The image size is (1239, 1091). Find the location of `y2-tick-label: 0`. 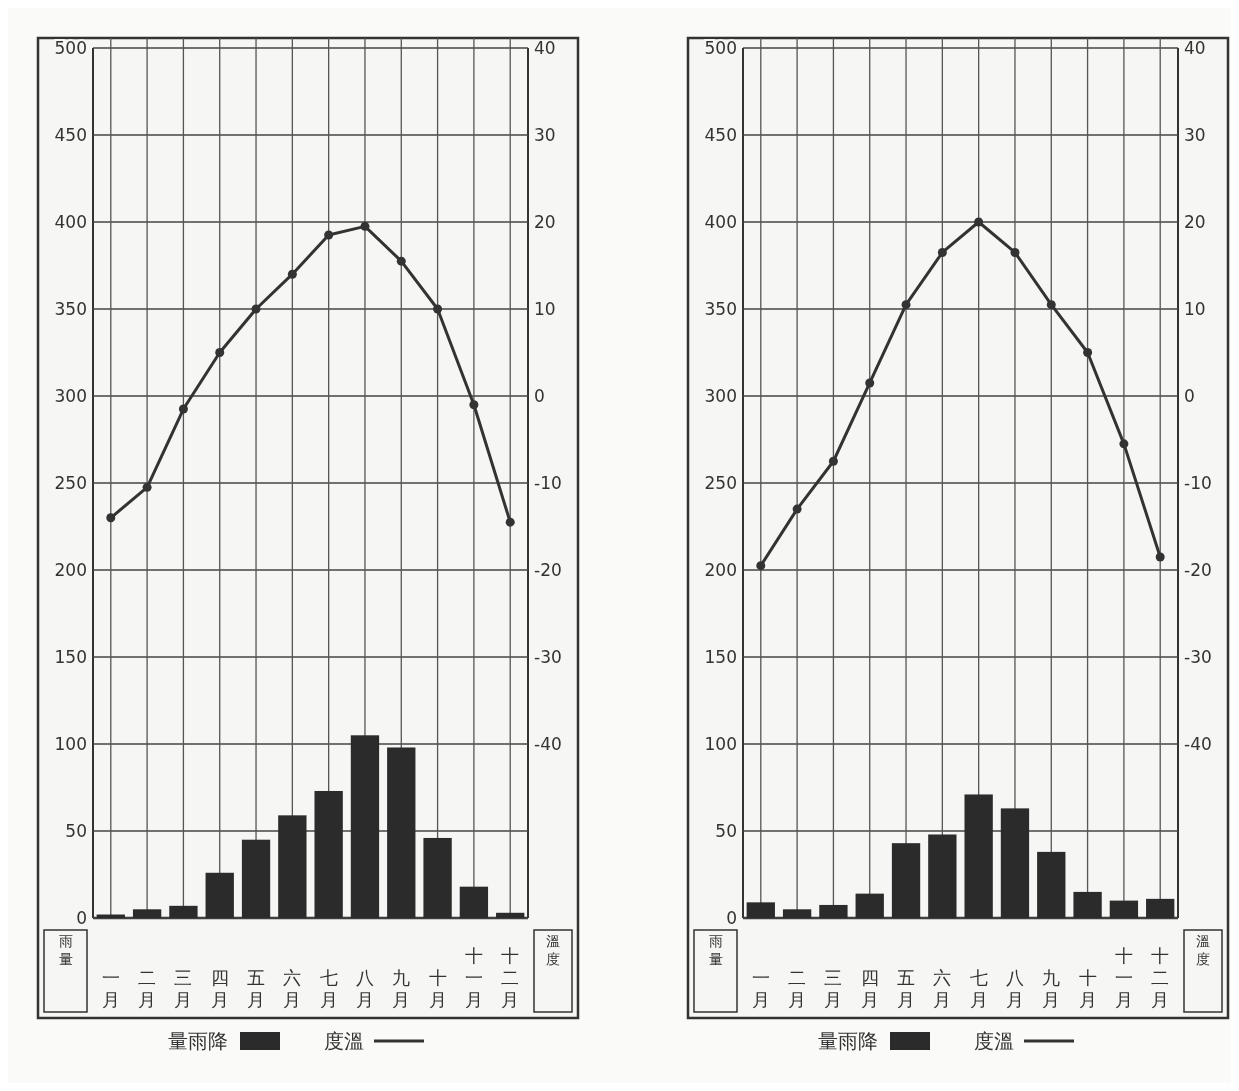

y2-tick-label: 0 is located at coordinates (1189, 395).